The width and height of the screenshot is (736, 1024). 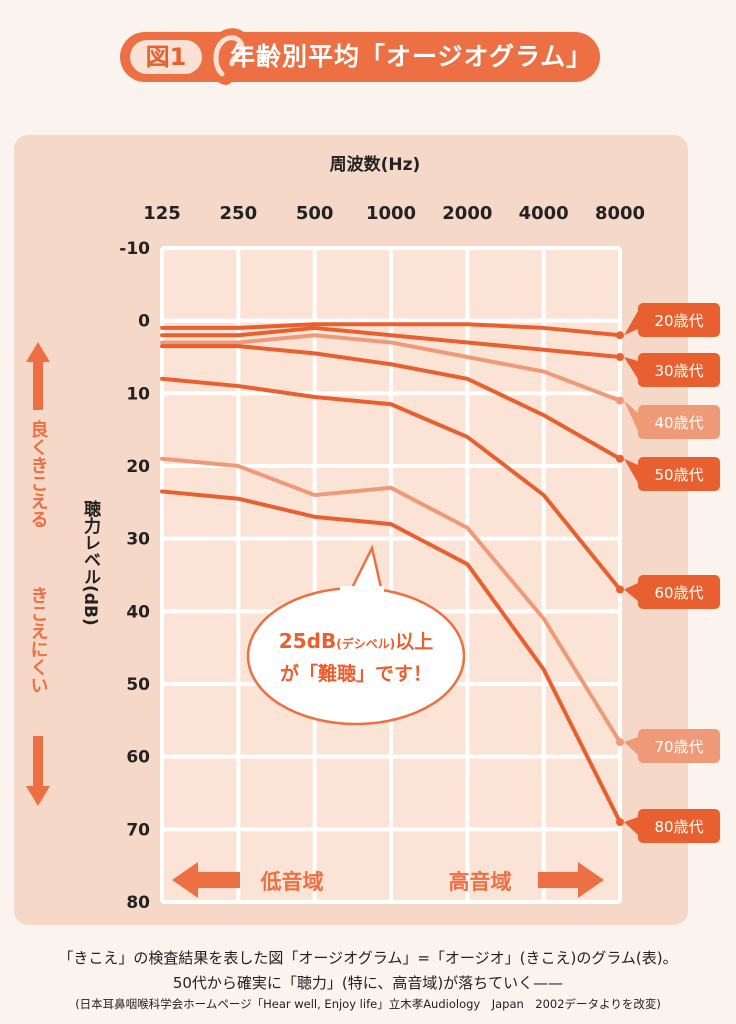 I want to click on x-tick-label: 4000, so click(x=544, y=213).